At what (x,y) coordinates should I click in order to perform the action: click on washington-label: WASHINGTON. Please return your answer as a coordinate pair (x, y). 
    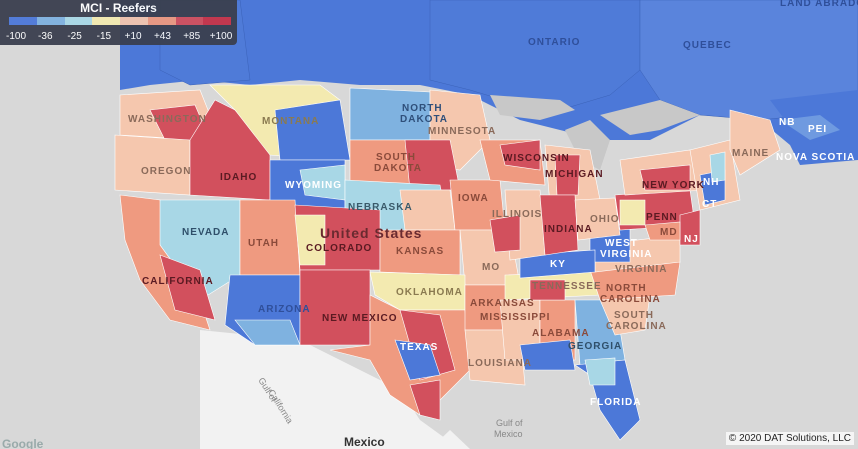
    Looking at the image, I should click on (167, 119).